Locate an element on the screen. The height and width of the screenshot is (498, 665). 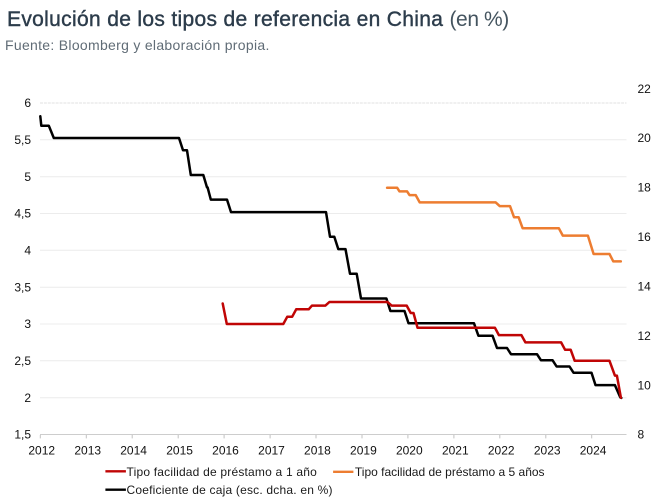
svg-text:Tipo facilidad de préstamo a 5: Tipo facilidad de préstamo a 5 años is located at coordinates (450, 472).